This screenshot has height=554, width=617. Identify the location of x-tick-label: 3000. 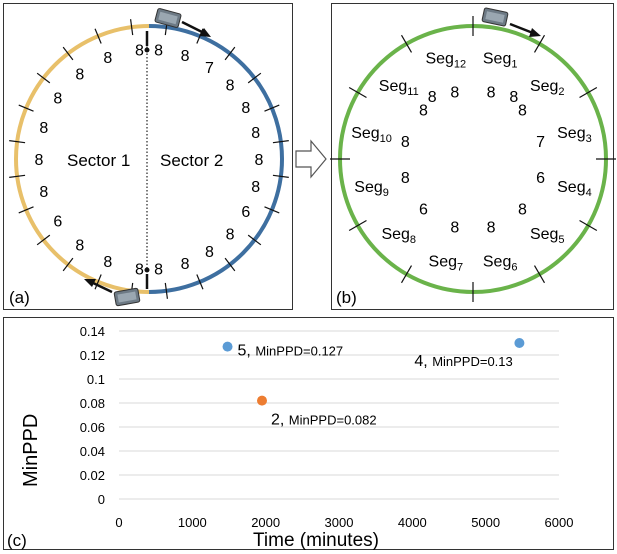
(339, 522).